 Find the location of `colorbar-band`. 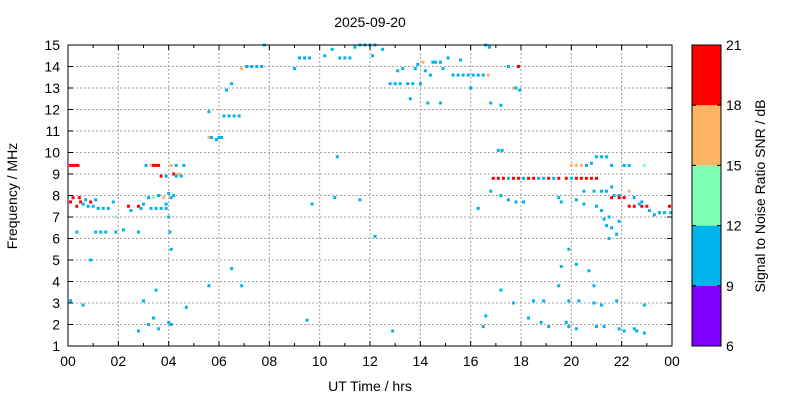

colorbar-band is located at coordinates (706, 135).